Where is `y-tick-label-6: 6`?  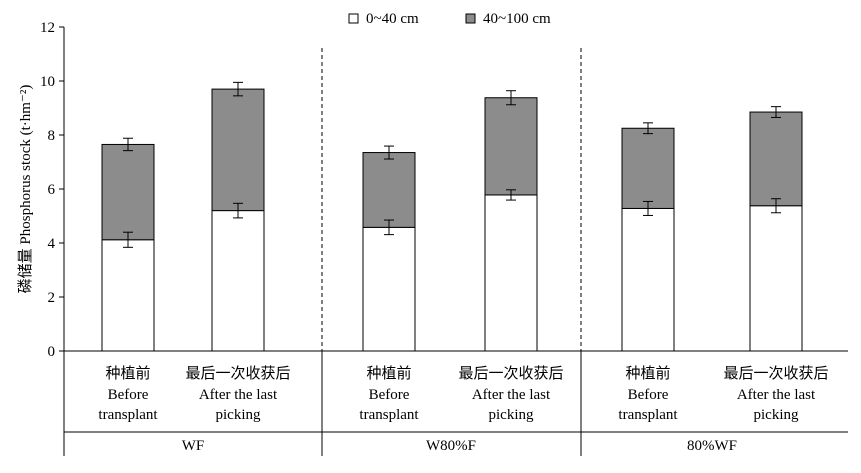 y-tick-label-6: 6 is located at coordinates (52, 190).